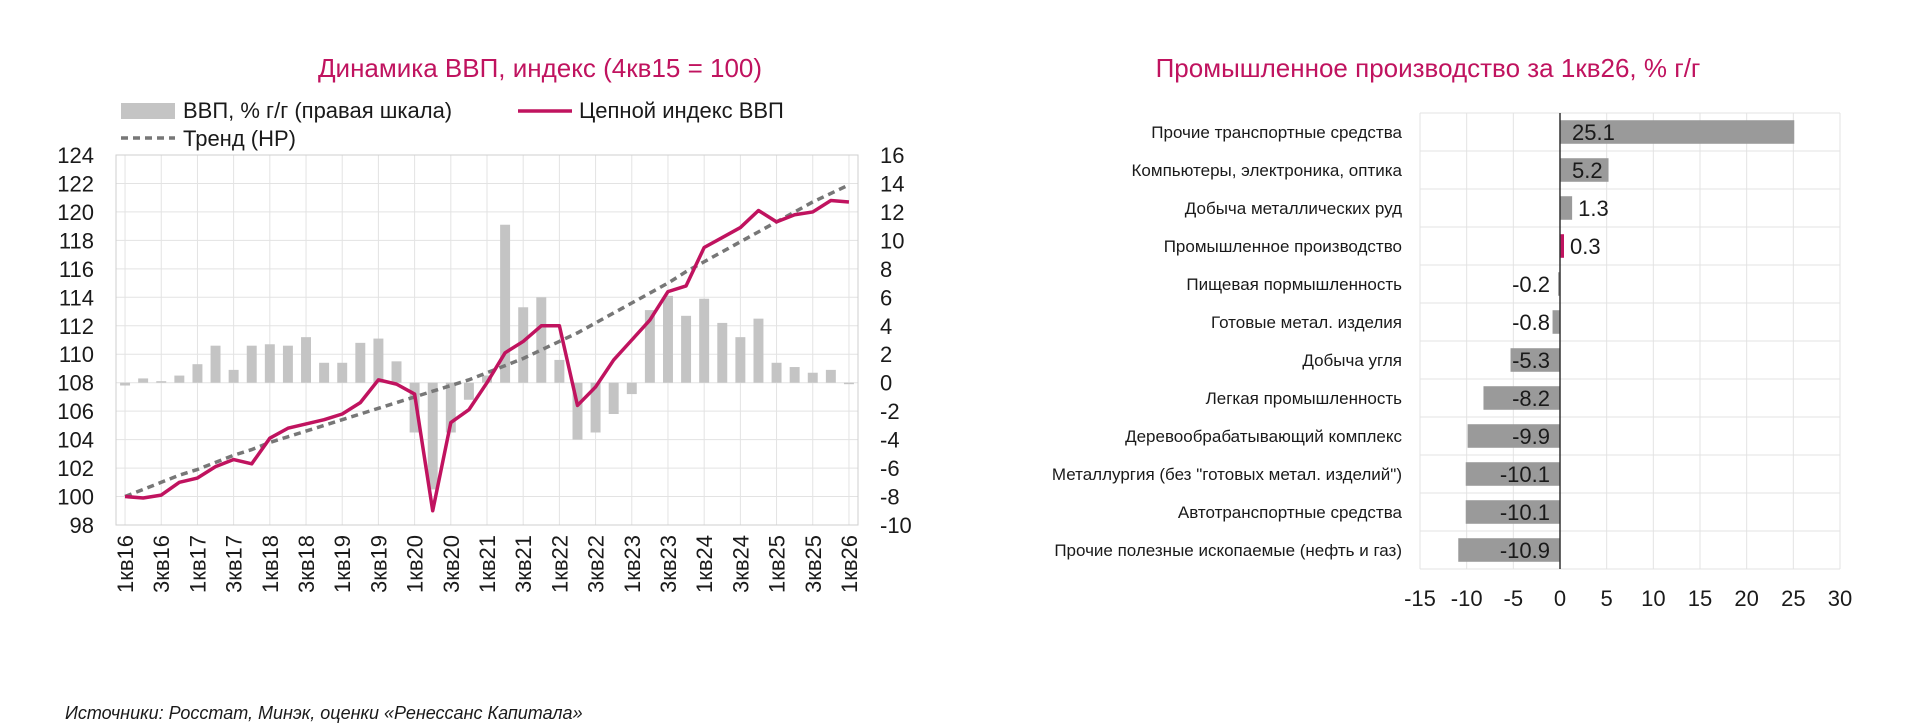  I want to click on industry-category-label: Легкая промышленность, so click(1304, 398).